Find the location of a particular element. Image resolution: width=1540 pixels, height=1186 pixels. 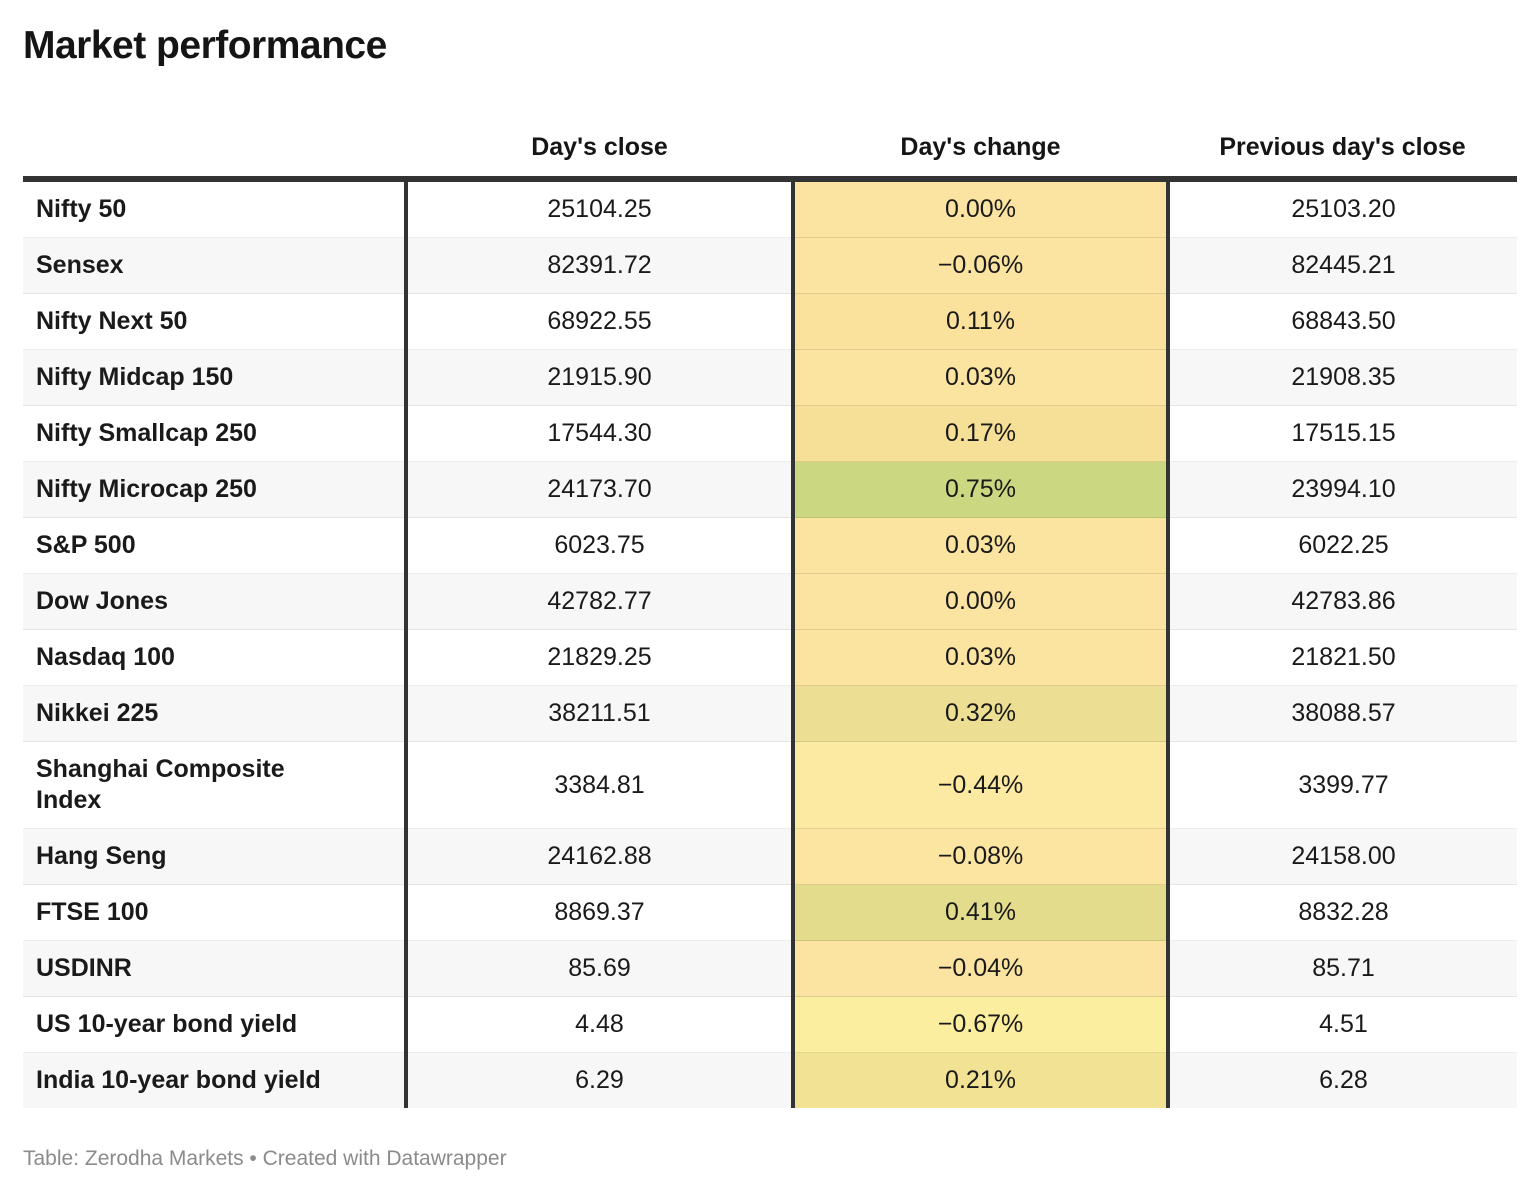

row-label: Sensex is located at coordinates (215, 265).